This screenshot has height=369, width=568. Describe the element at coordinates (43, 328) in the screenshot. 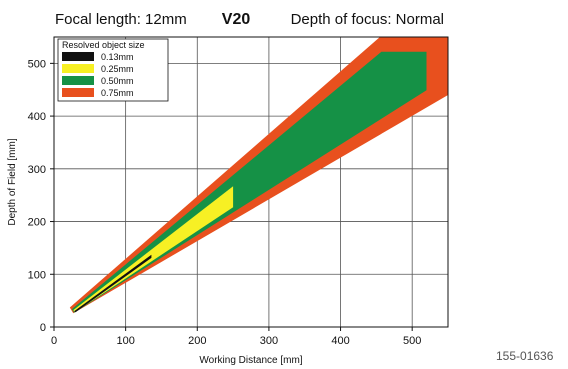

I see `y-tick-label: 0` at that location.